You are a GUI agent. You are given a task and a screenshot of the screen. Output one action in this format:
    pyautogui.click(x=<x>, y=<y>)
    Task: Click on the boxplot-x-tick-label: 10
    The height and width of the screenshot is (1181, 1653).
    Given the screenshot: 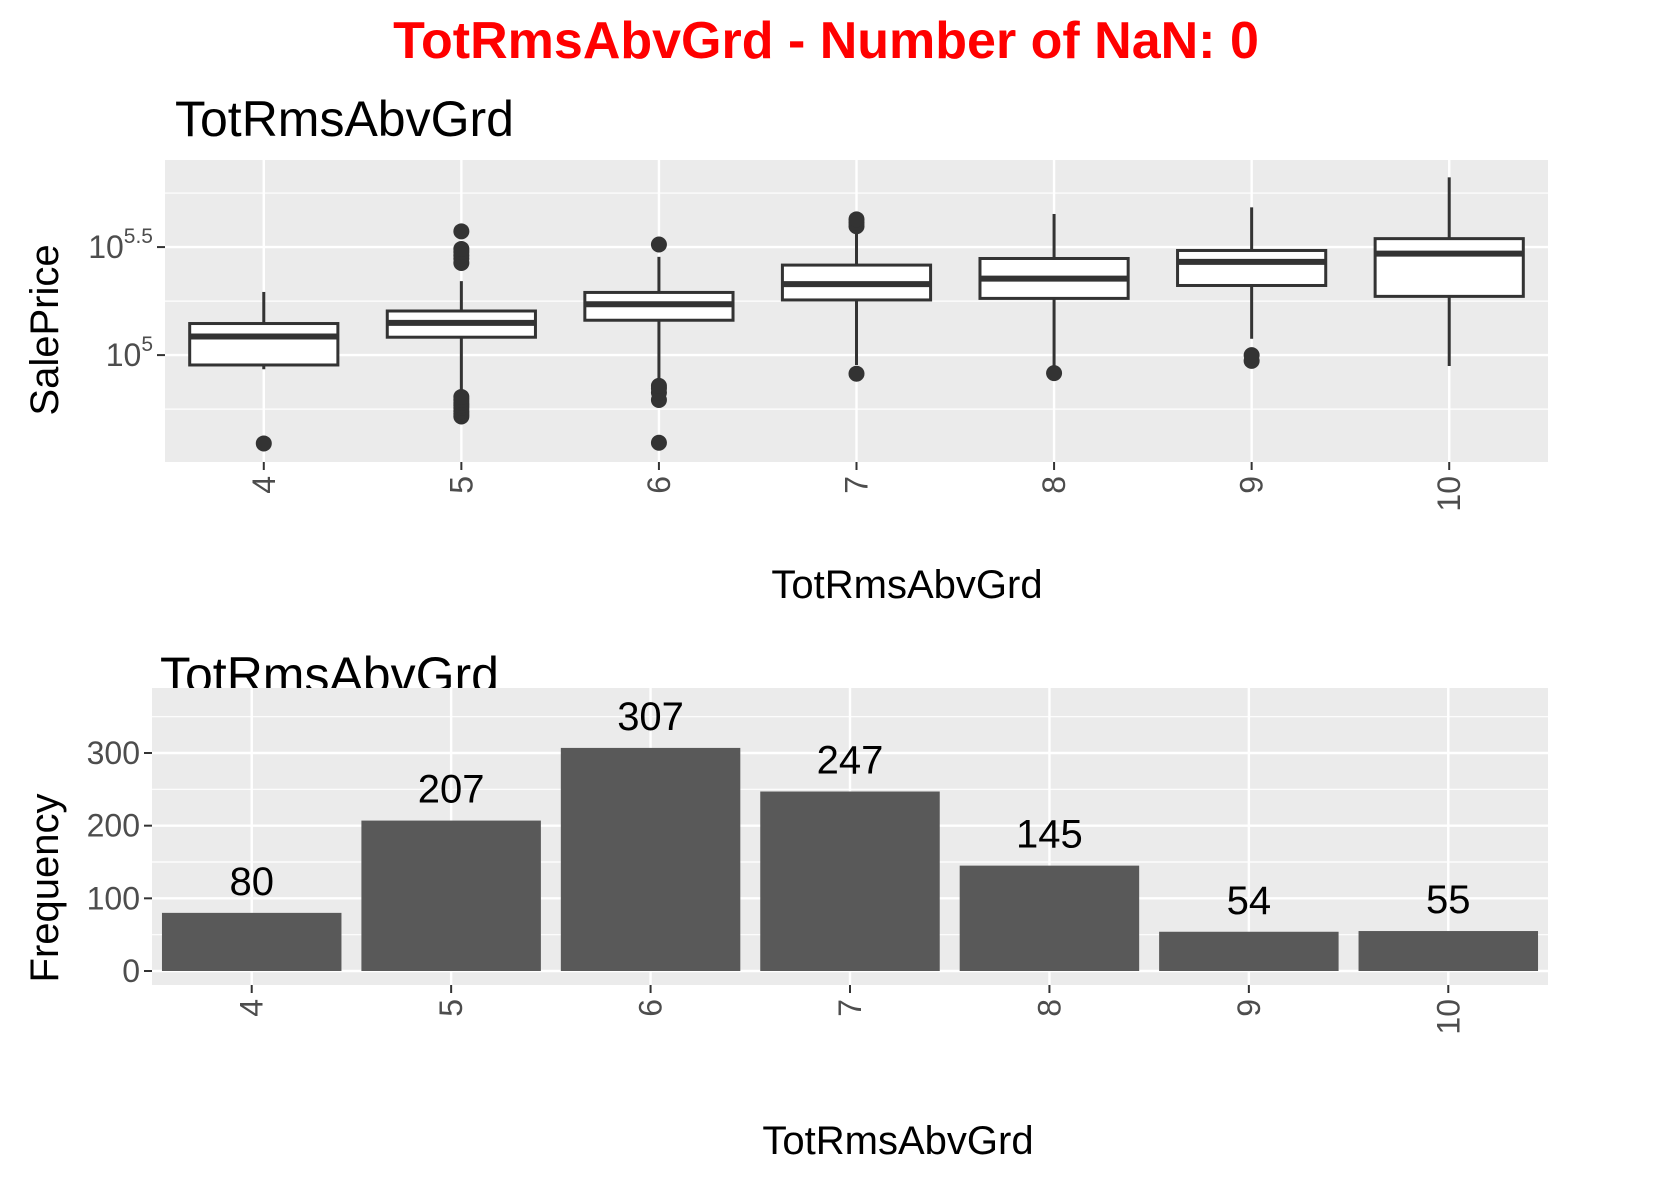 What is the action you would take?
    pyautogui.click(x=1449, y=494)
    